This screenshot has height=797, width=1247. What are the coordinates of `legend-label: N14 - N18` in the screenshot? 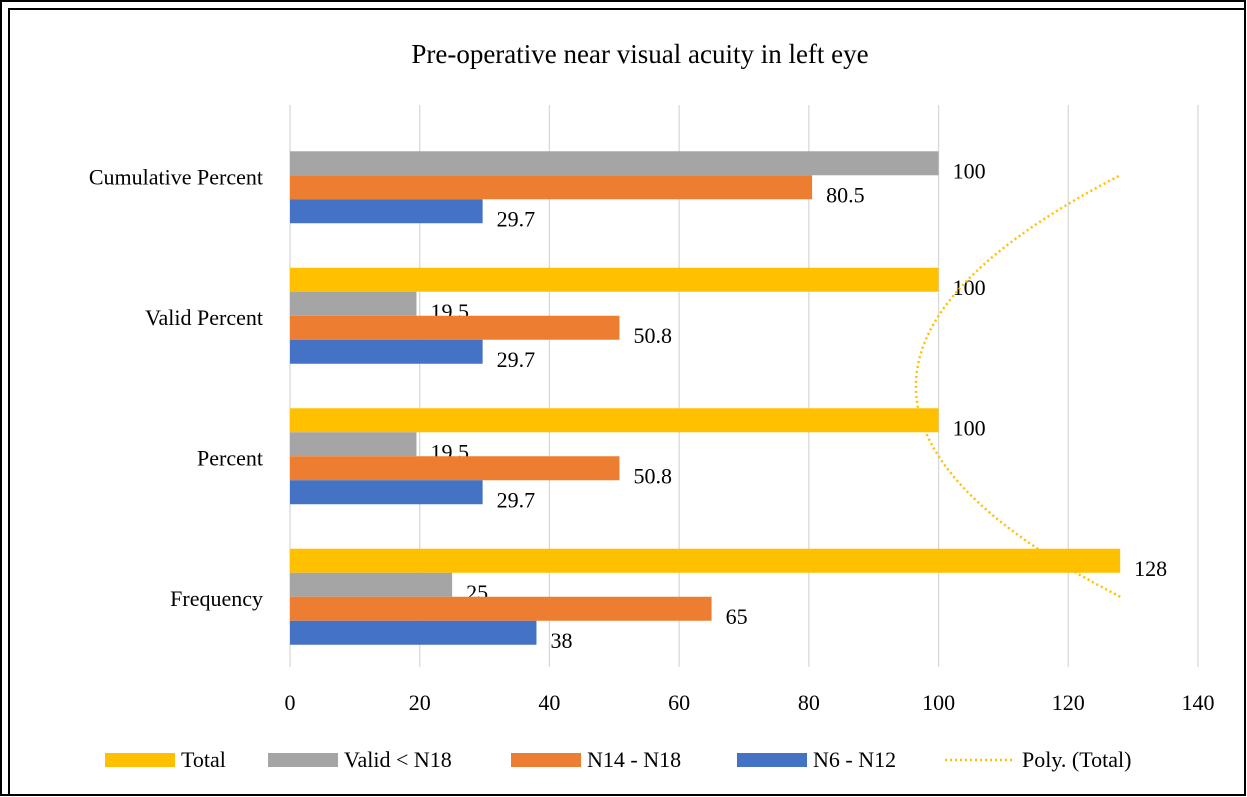 It's located at (634, 759).